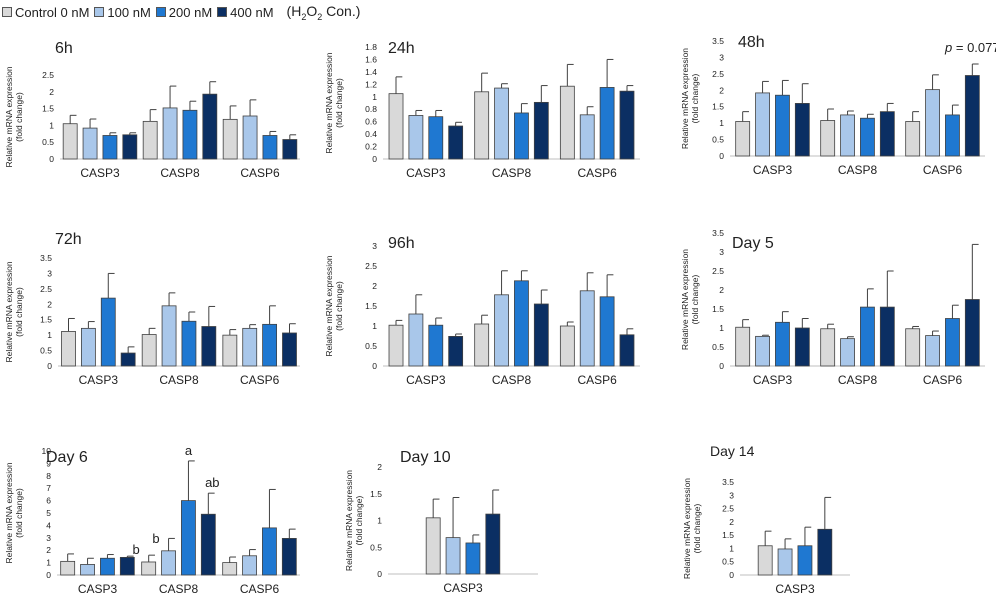  What do you see at coordinates (294, 10) in the screenshot?
I see `legend-condition-prefix: (H` at bounding box center [294, 10].